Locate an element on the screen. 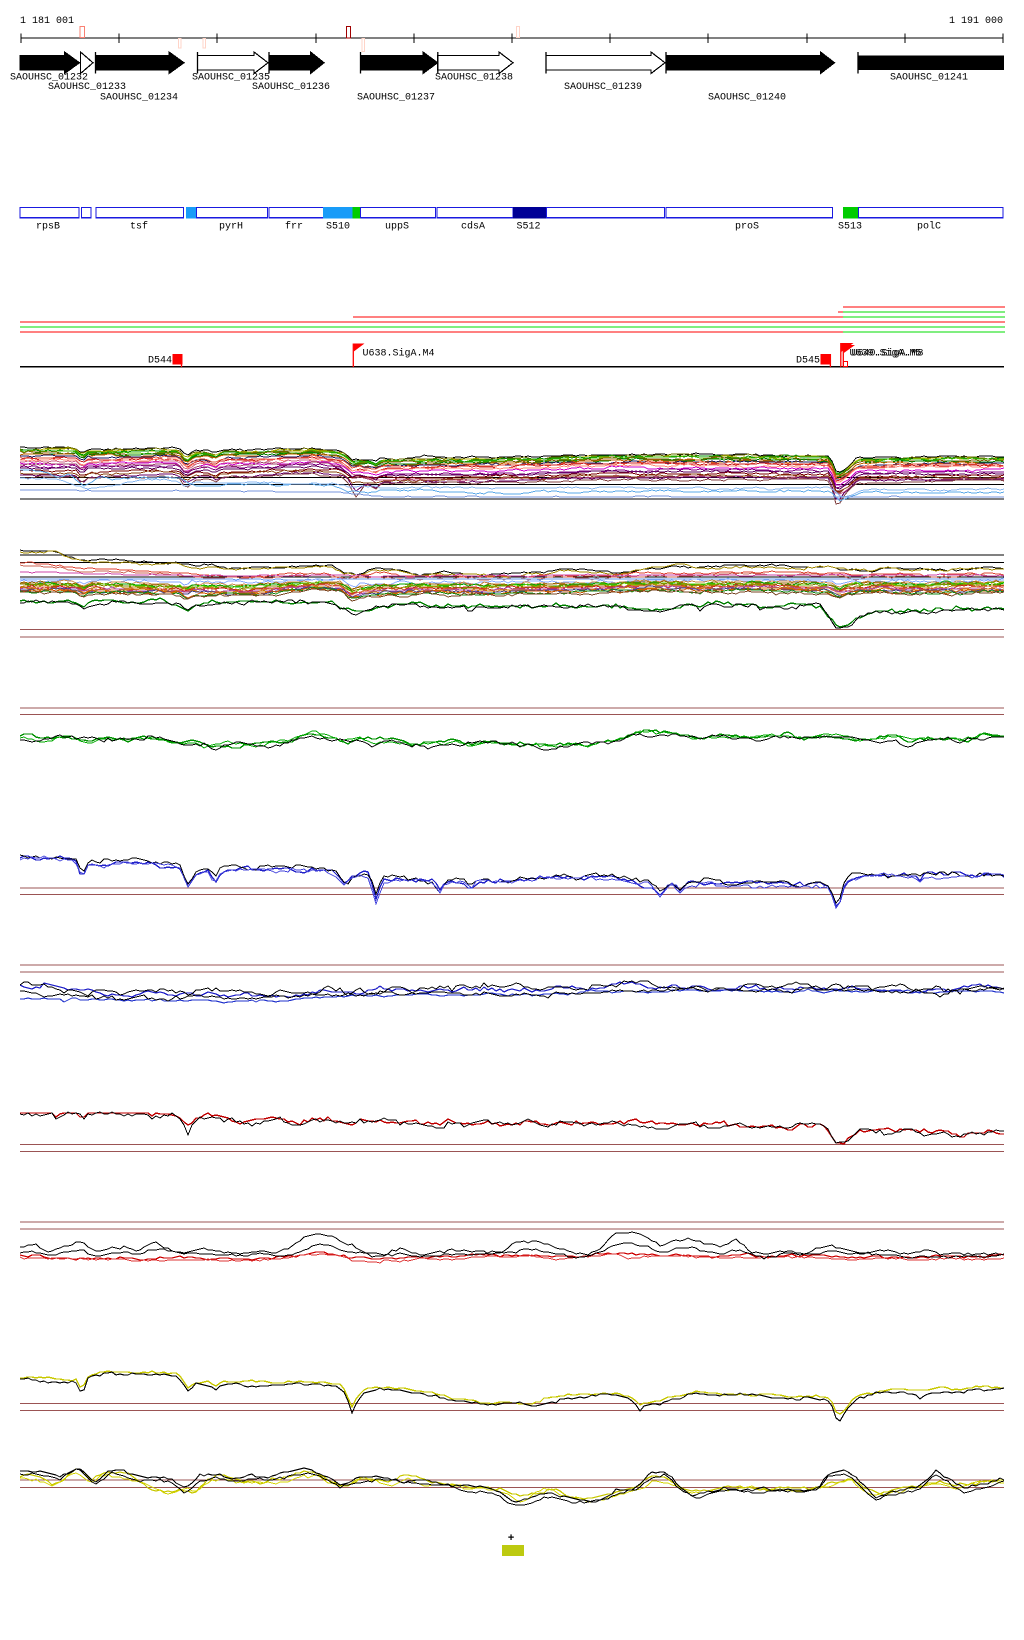  svg-text: polC is located at coordinates (929, 227).